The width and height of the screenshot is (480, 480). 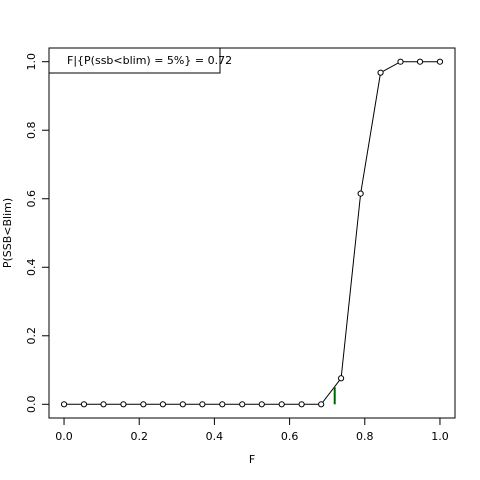 What do you see at coordinates (149, 60) in the screenshot?
I see `annotation: F|{P(ssb<blim) = 5%} = 0.72` at bounding box center [149, 60].